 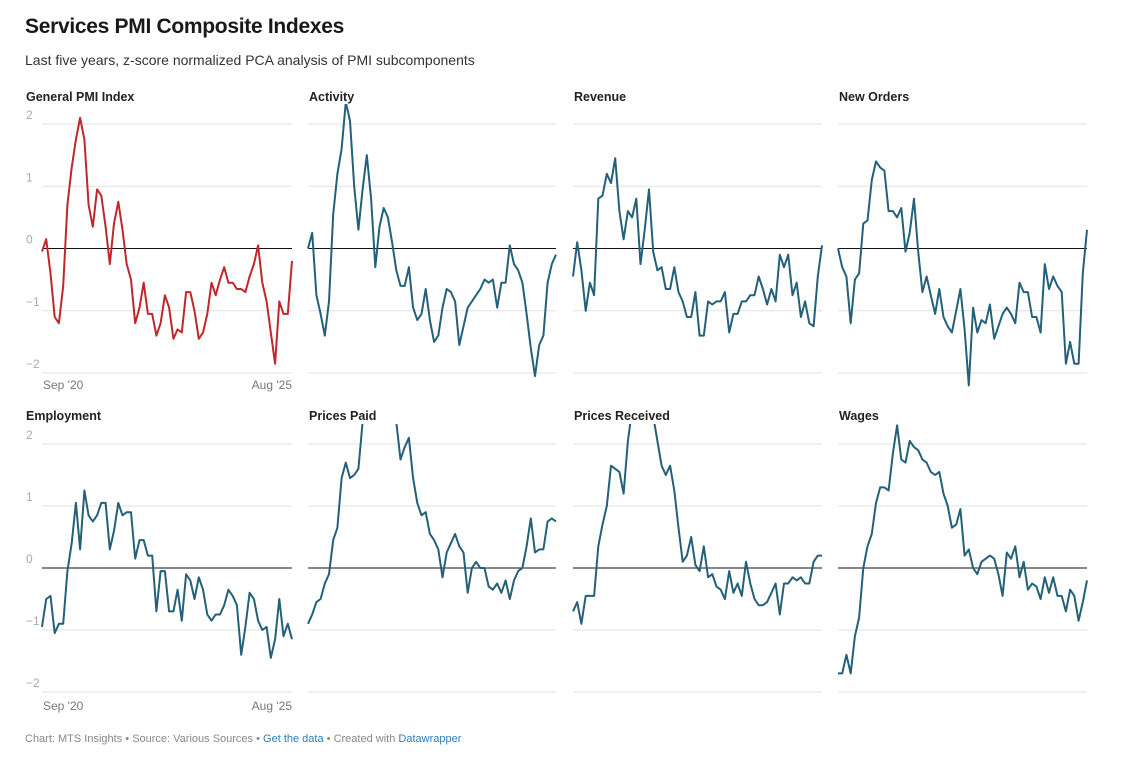 I want to click on created-with-text: Created with, so click(x=364, y=739).